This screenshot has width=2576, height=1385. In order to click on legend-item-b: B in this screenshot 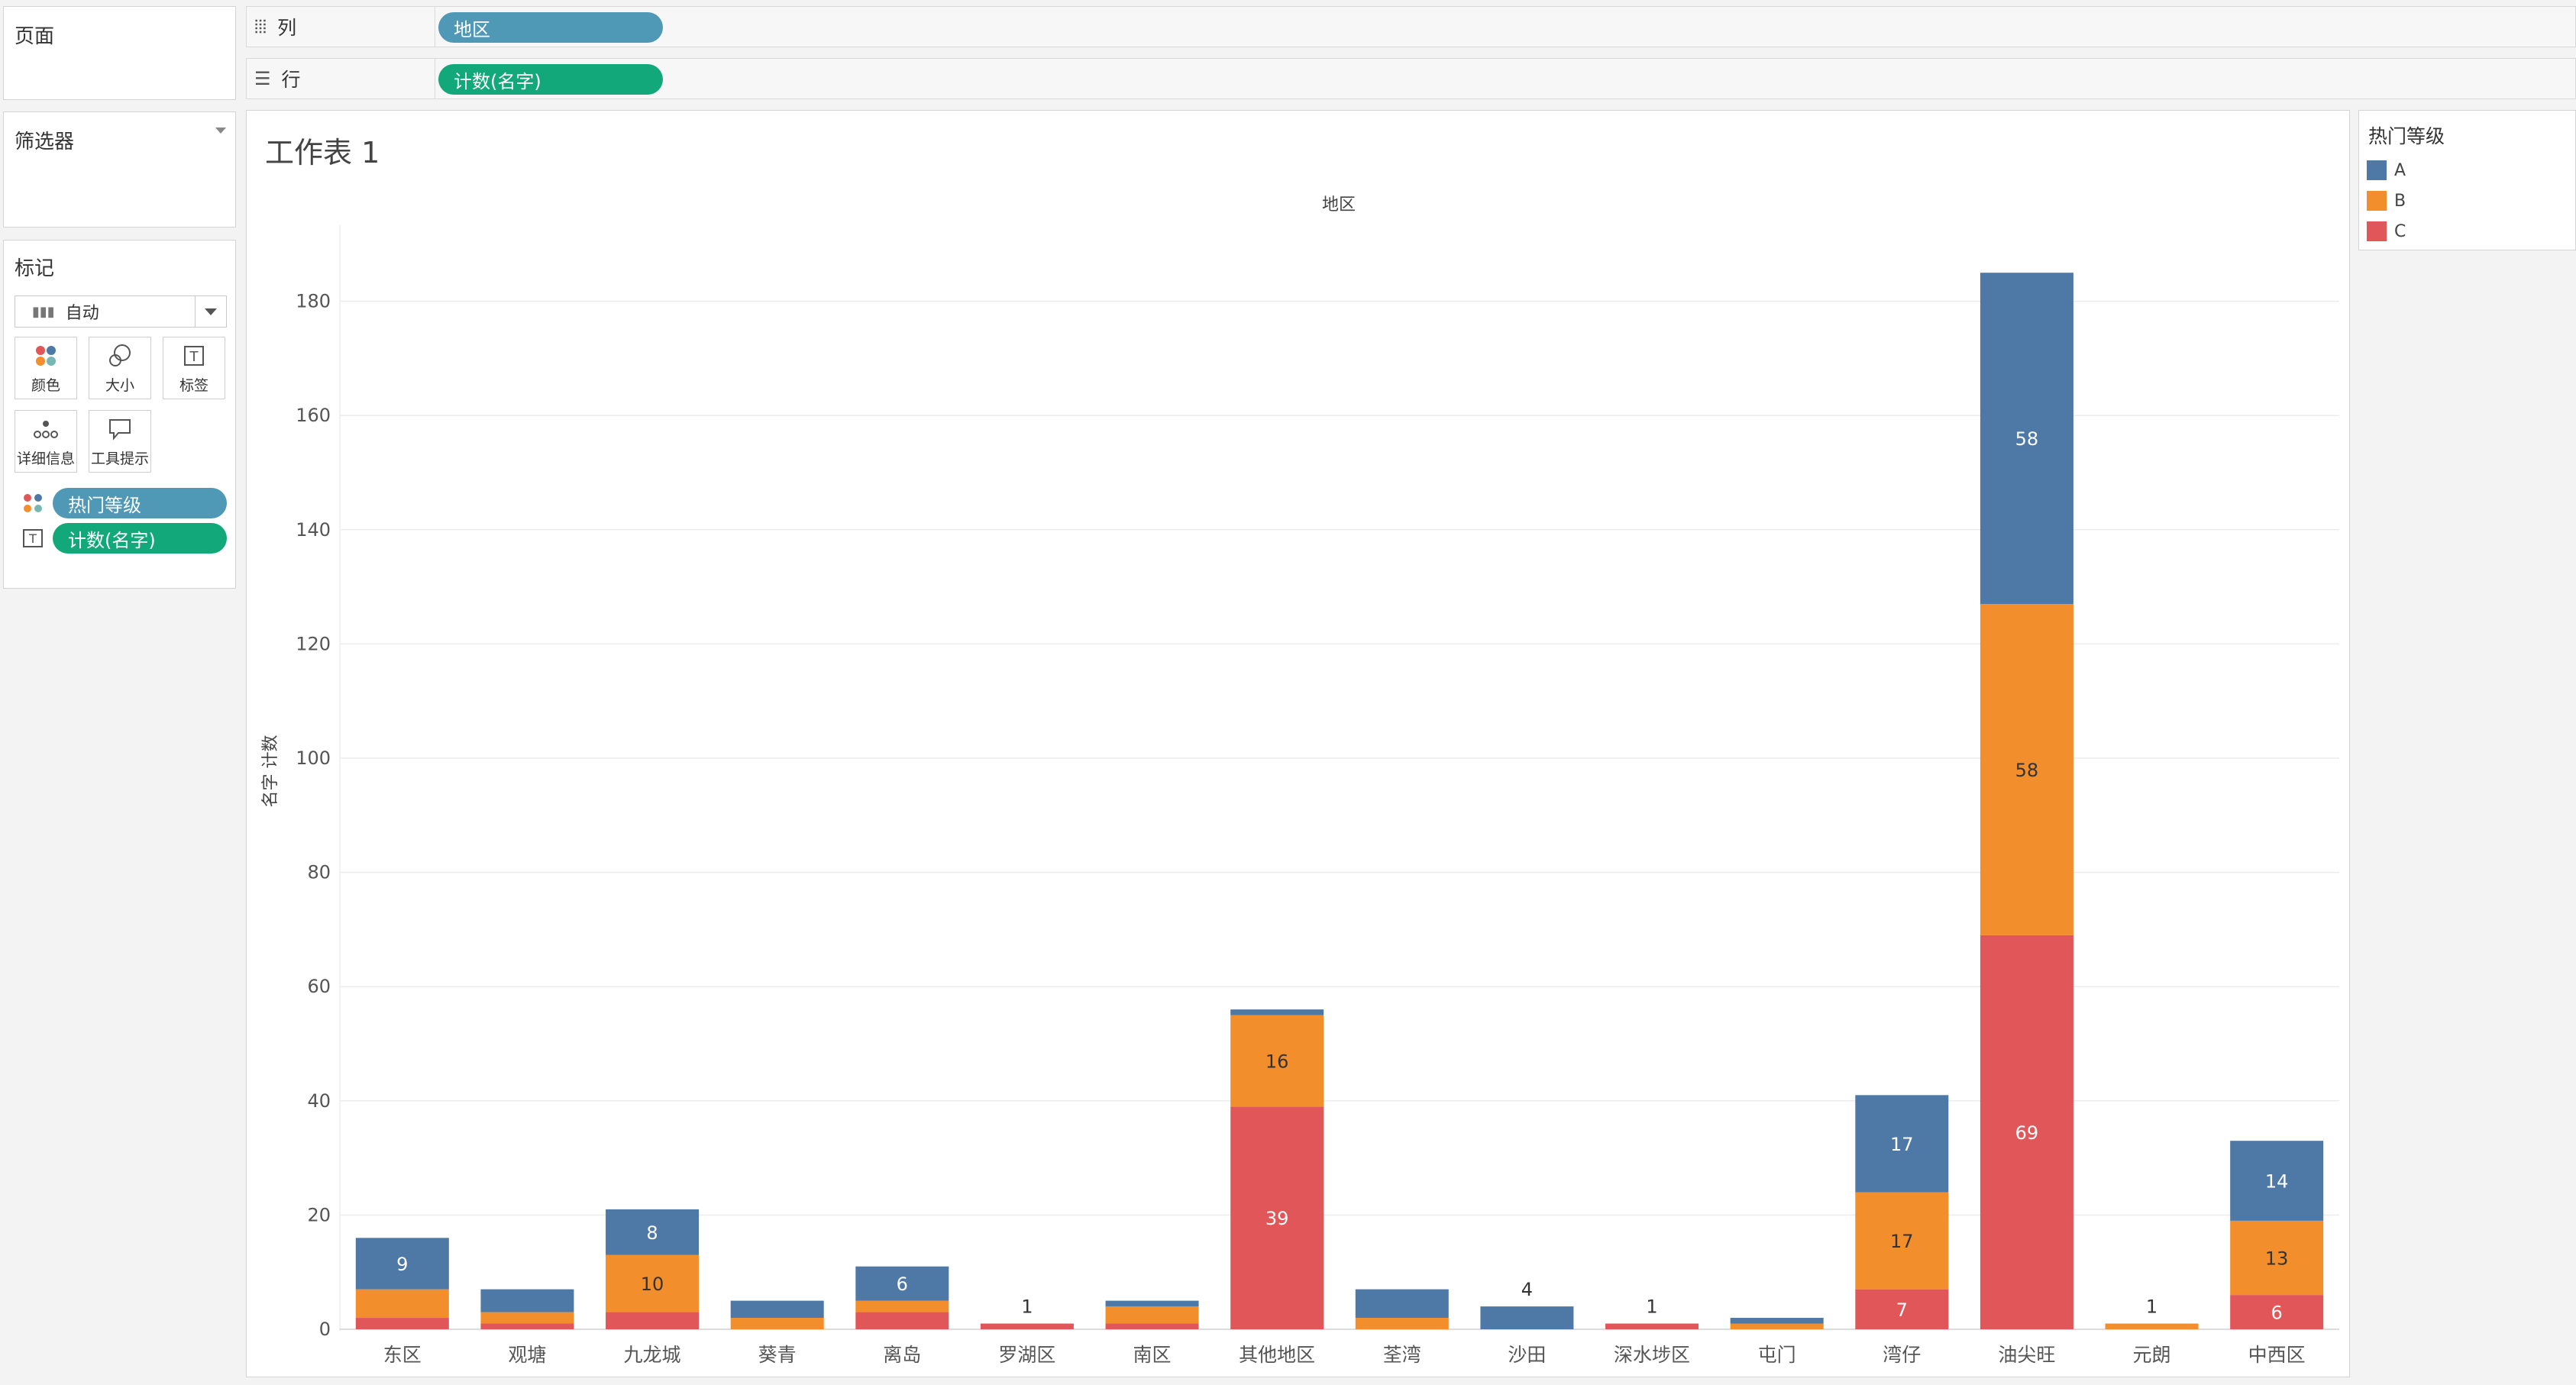, I will do `click(2386, 201)`.